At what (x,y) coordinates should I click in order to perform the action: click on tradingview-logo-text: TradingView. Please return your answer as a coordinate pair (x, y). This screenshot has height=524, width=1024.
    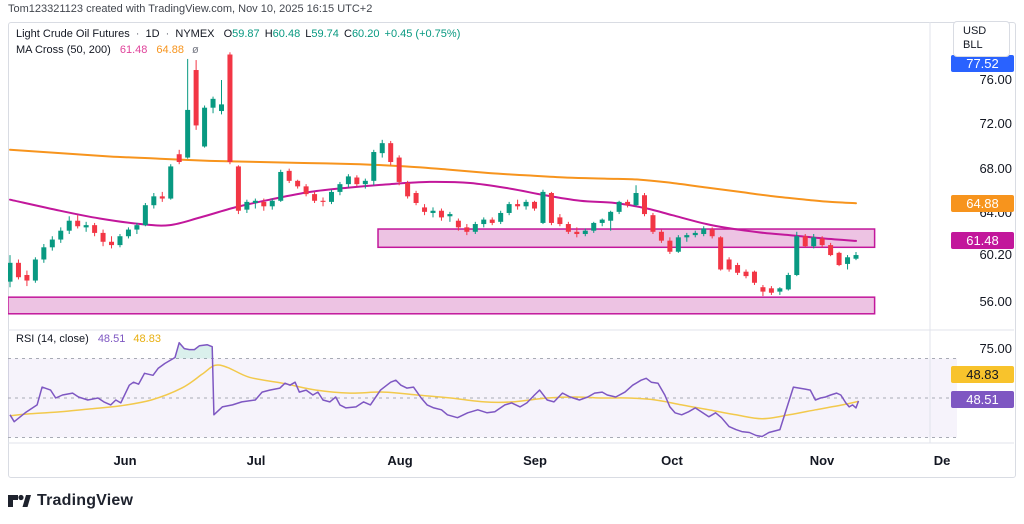
    Looking at the image, I should click on (85, 500).